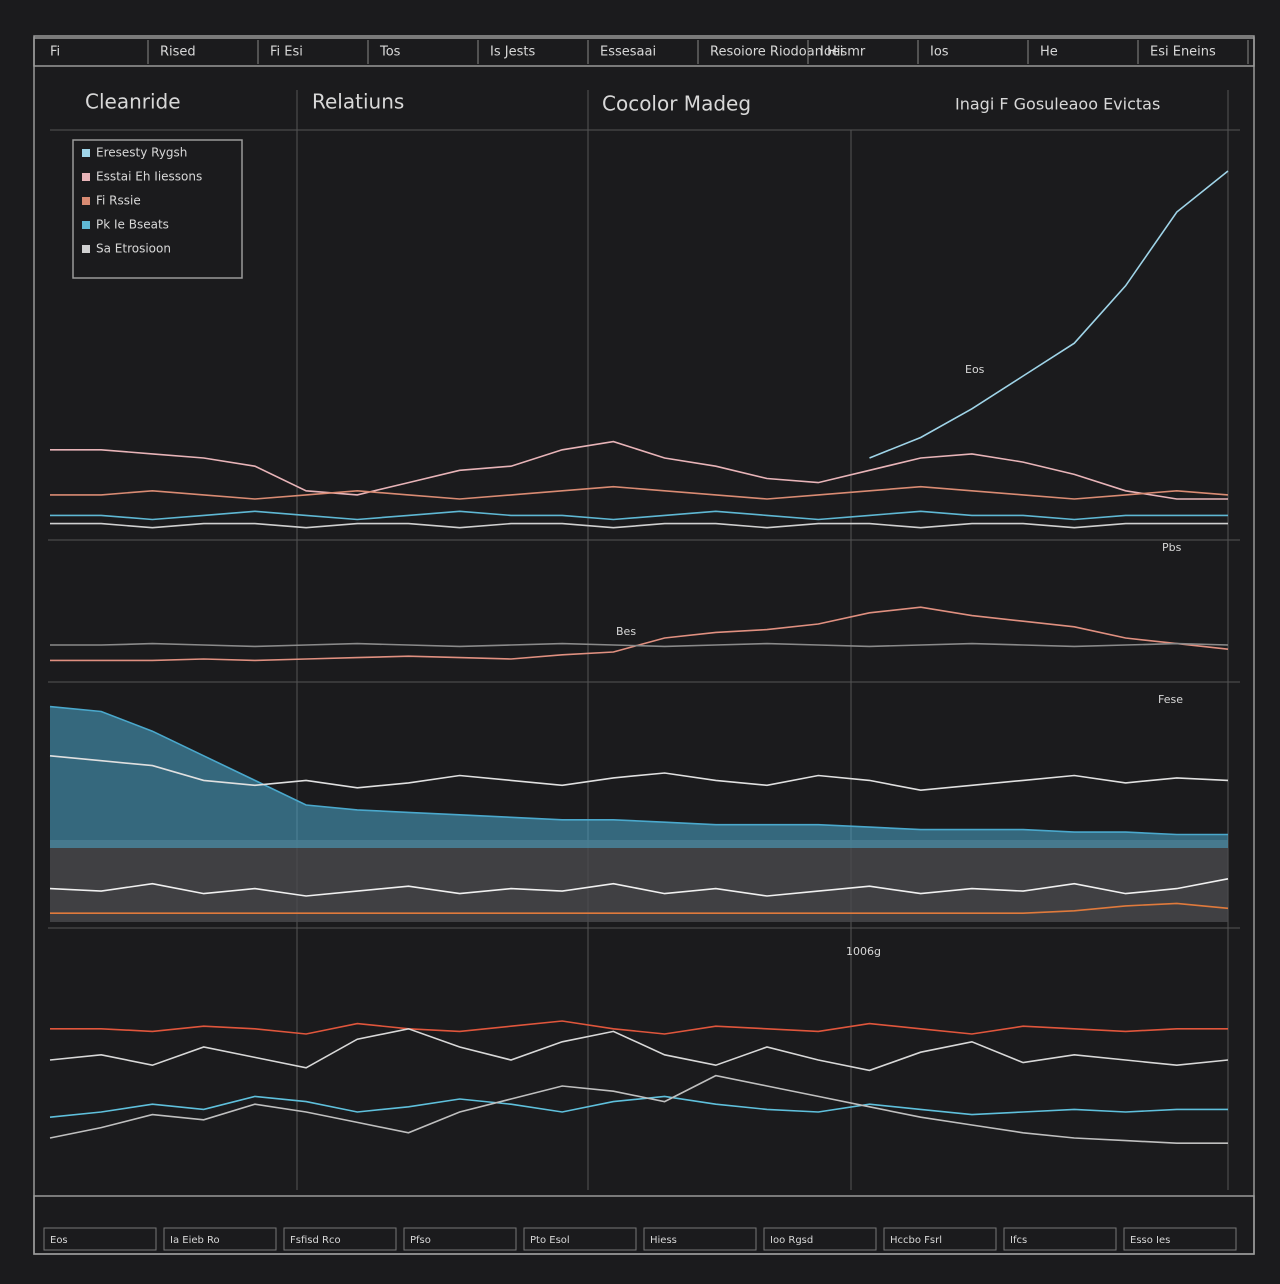 This screenshot has width=1280, height=1284. Describe the element at coordinates (55, 52) in the screenshot. I see `tab: Fi` at that location.